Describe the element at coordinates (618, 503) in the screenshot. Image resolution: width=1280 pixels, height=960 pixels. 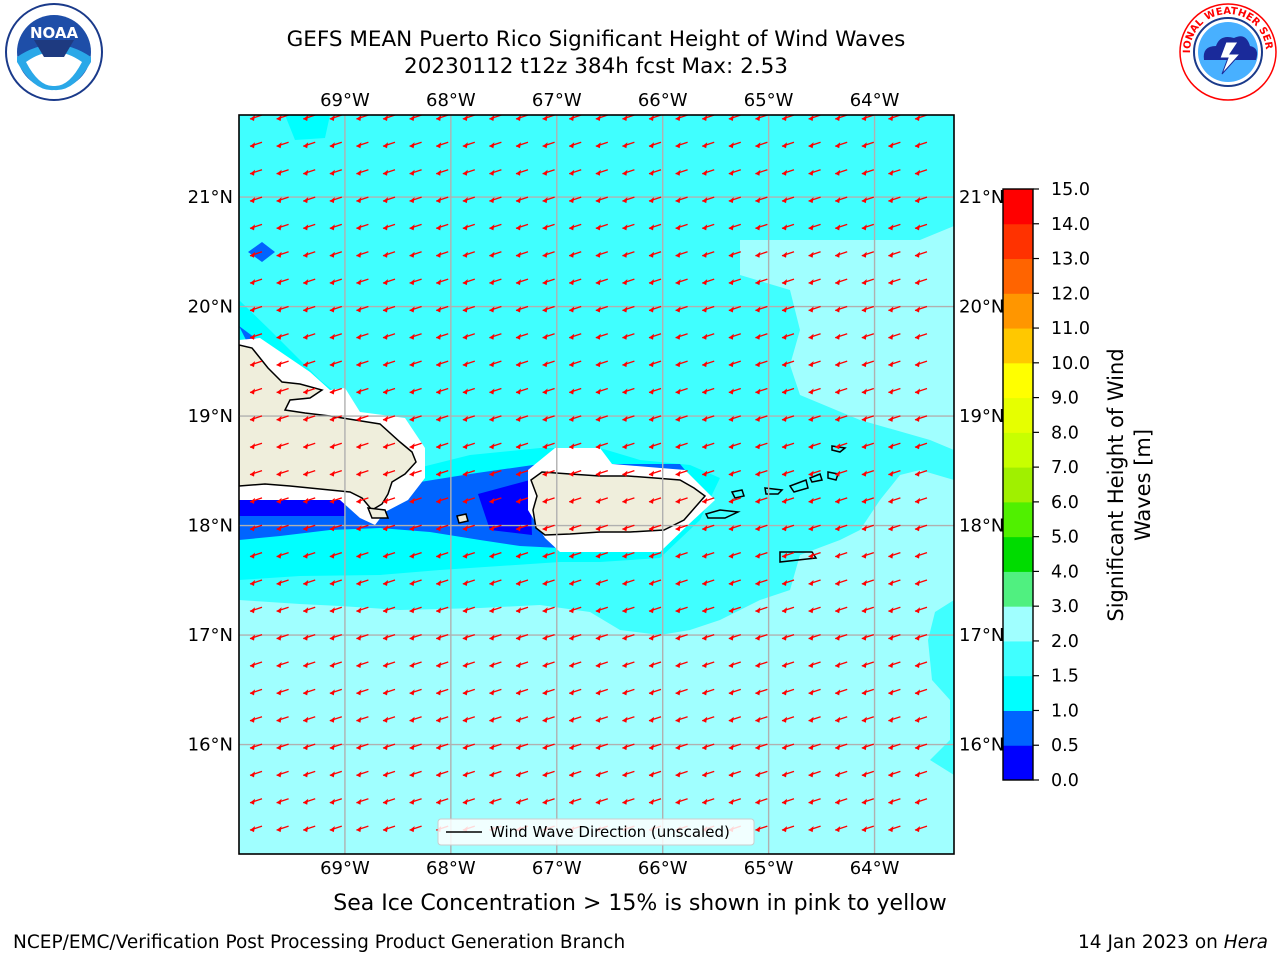
I see `land-puerto-rico` at that location.